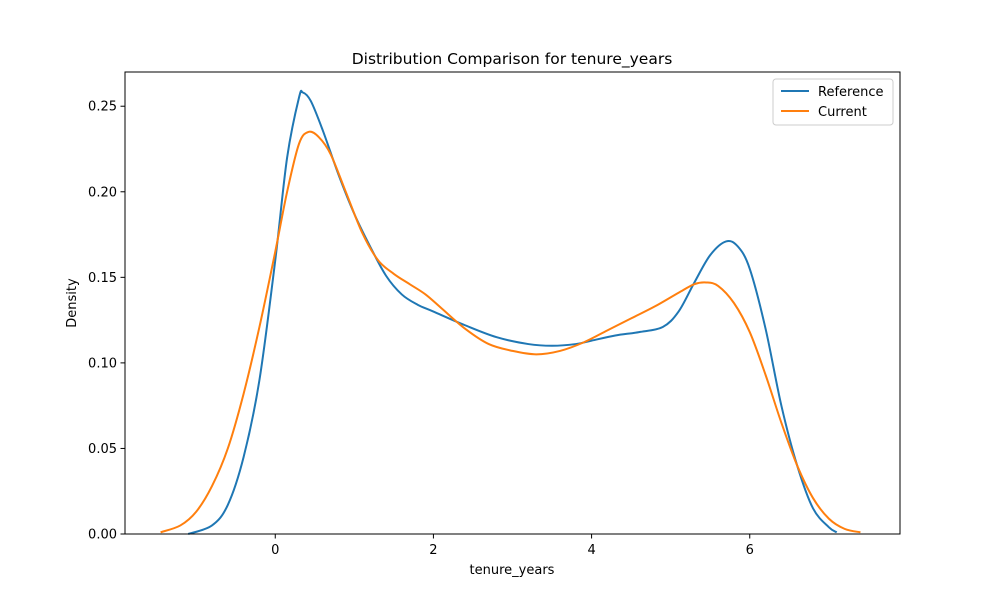 This screenshot has height=600, width=1000. Describe the element at coordinates (102, 107) in the screenshot. I see `y-tick-label: 0.25` at that location.